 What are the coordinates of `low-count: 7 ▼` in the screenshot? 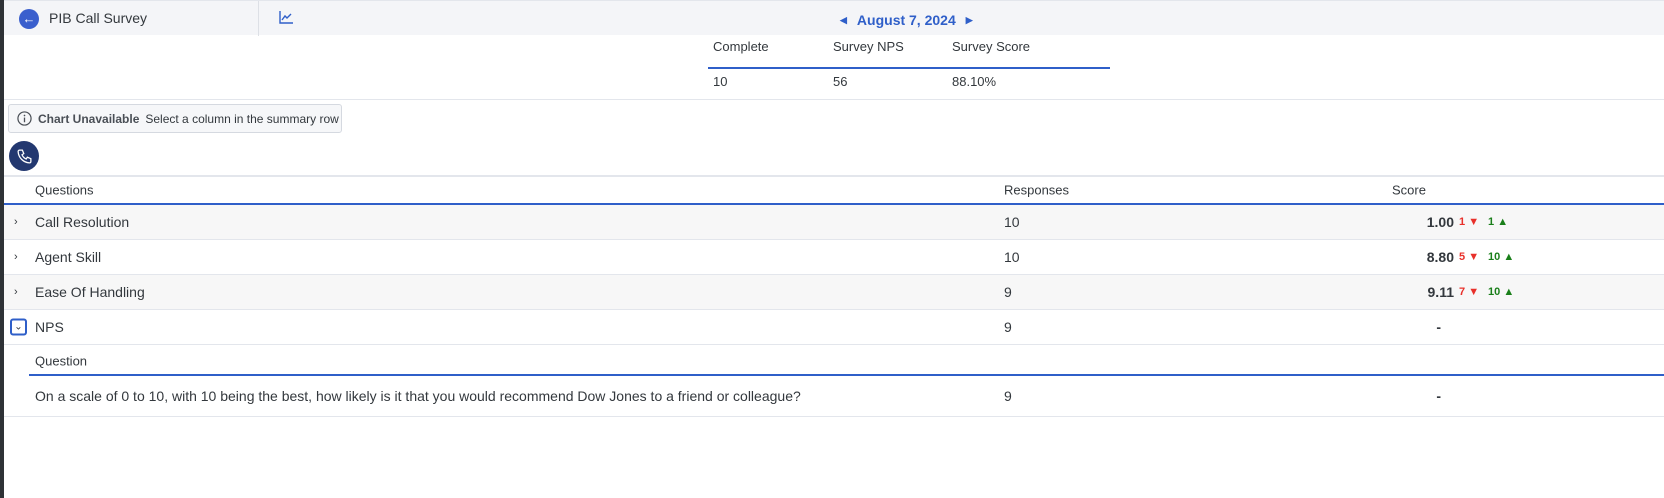 It's located at (1469, 292).